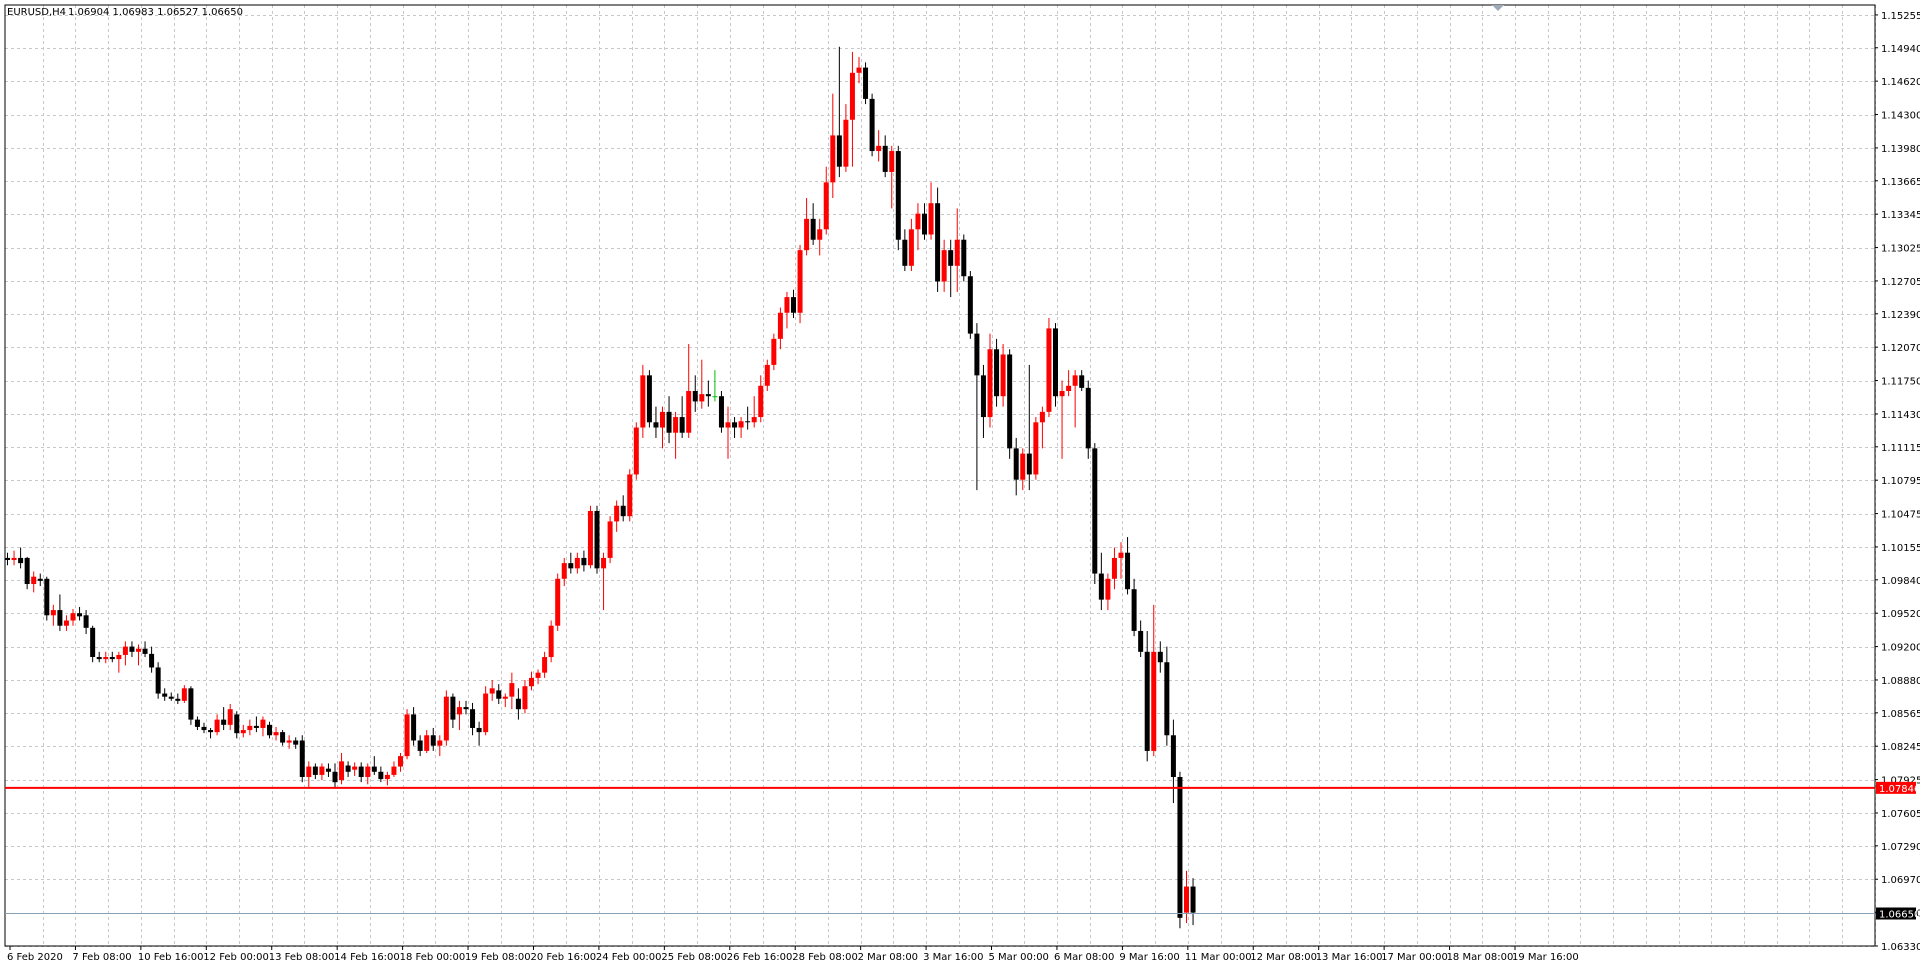  I want to click on price-tick-label: 1.11115, so click(1900, 448).